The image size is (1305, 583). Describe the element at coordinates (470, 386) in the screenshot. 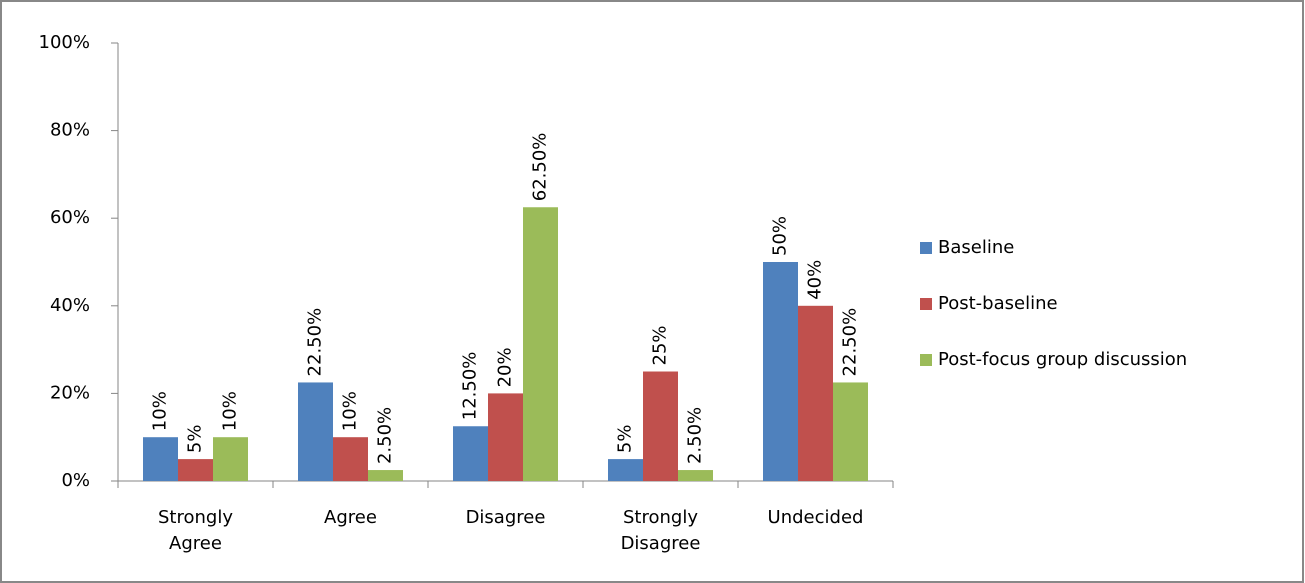

I see `data-label: 12.50%` at that location.